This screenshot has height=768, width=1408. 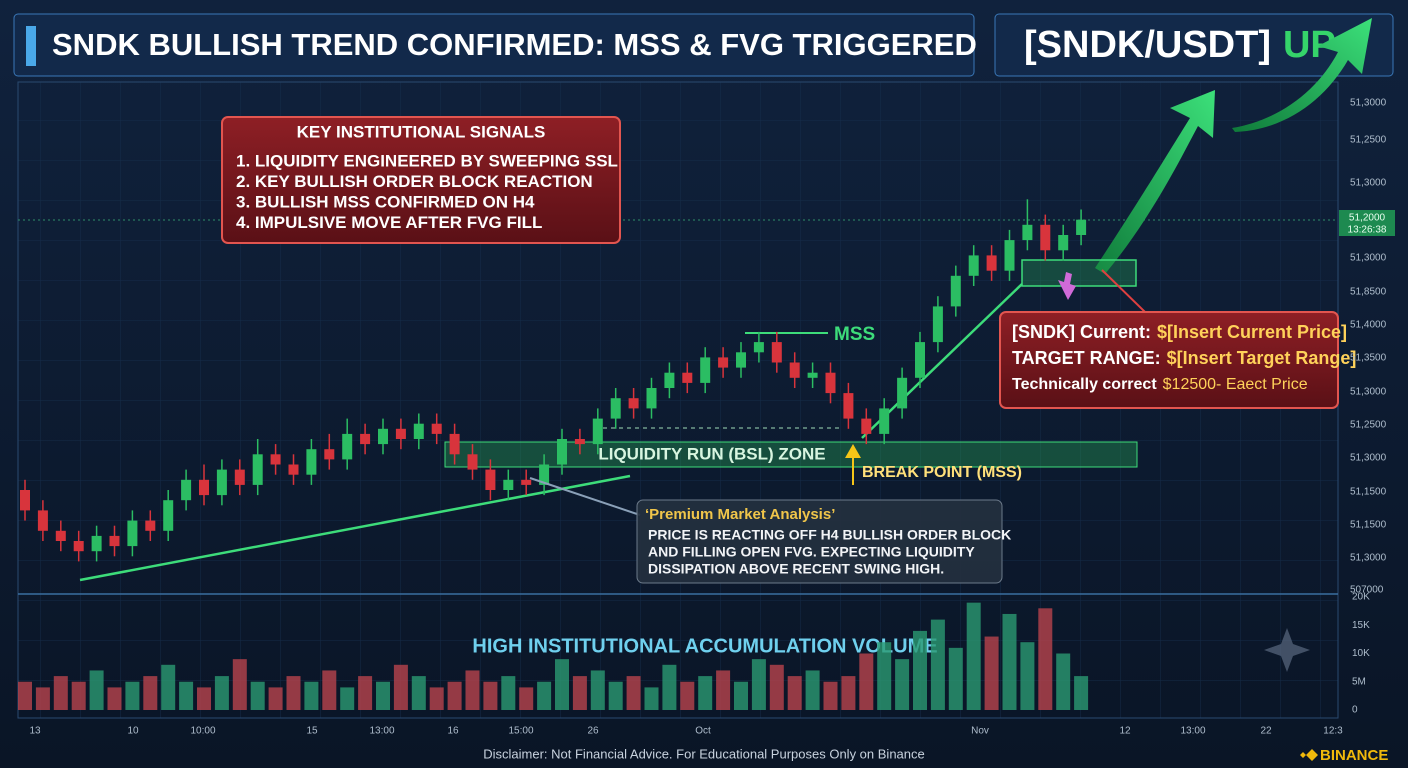 I want to click on info-label: Technically correct, so click(x=1084, y=384).